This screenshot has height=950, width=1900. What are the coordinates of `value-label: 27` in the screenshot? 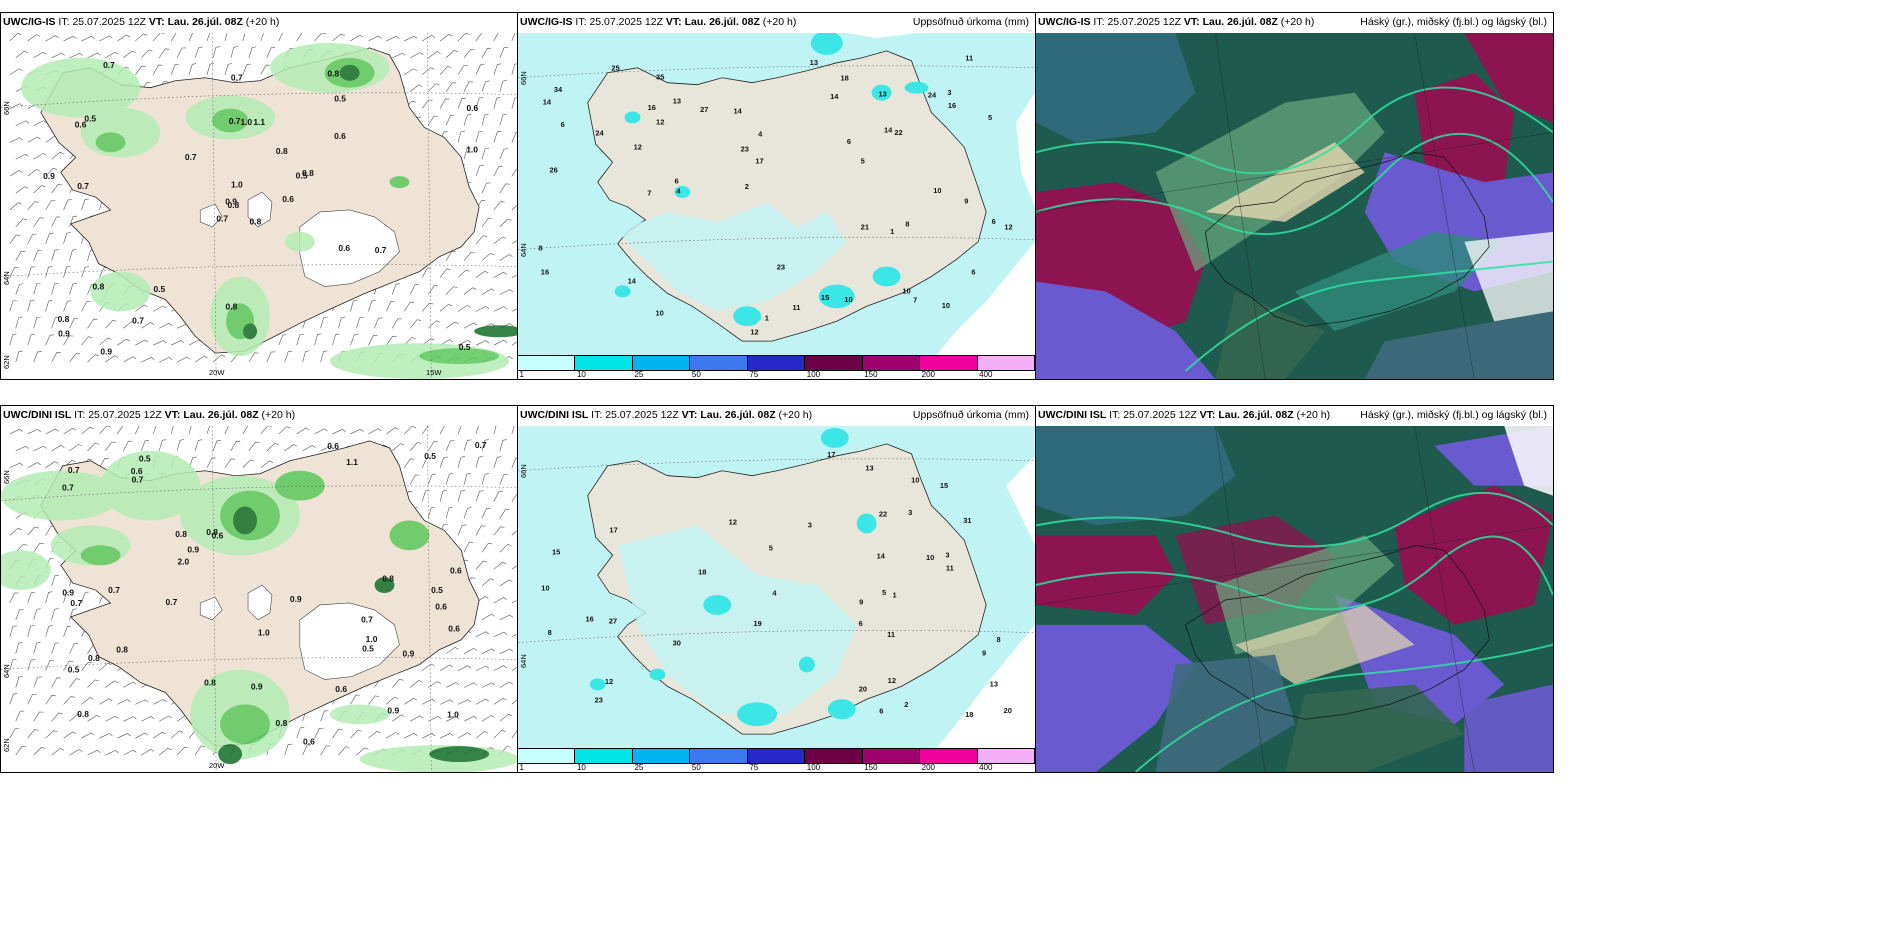 It's located at (704, 109).